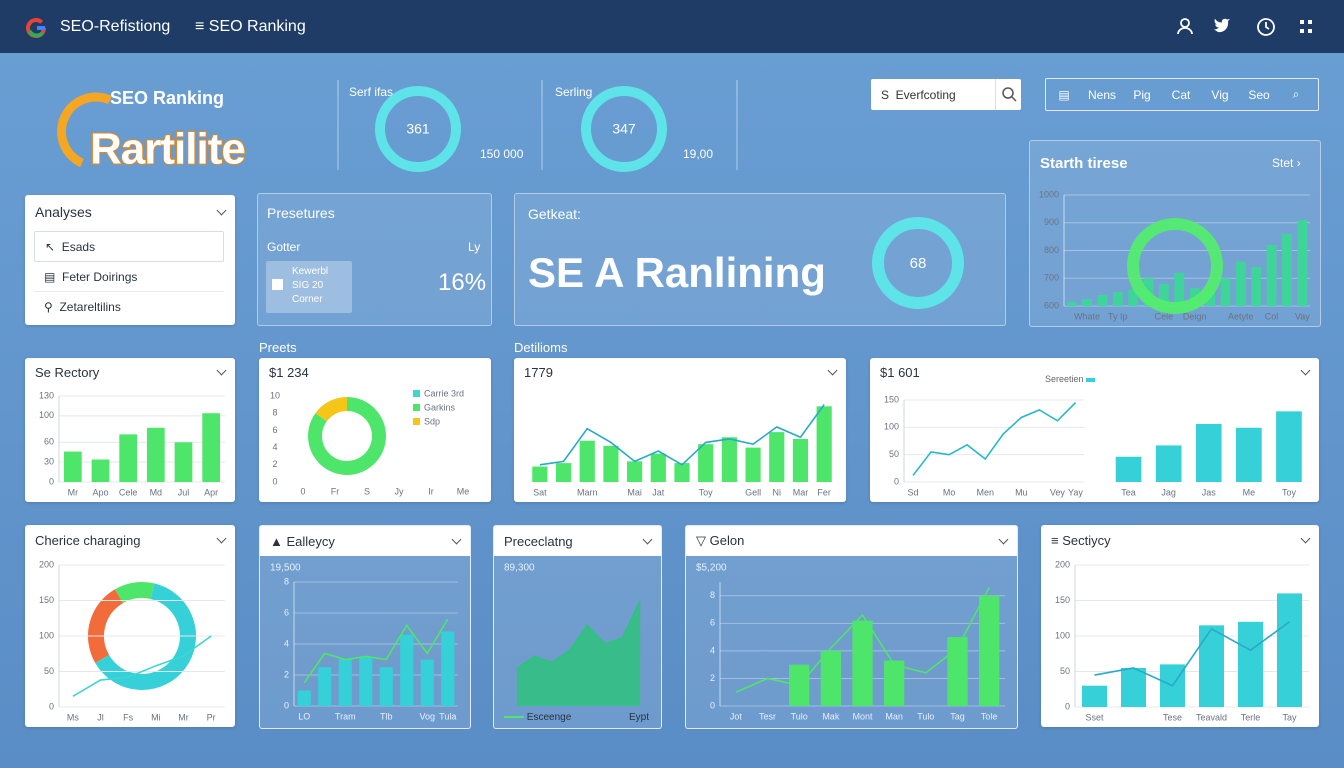 The height and width of the screenshot is (768, 1344). Describe the element at coordinates (130, 540) in the screenshot. I see `panel-header: Cherice charaging` at that location.